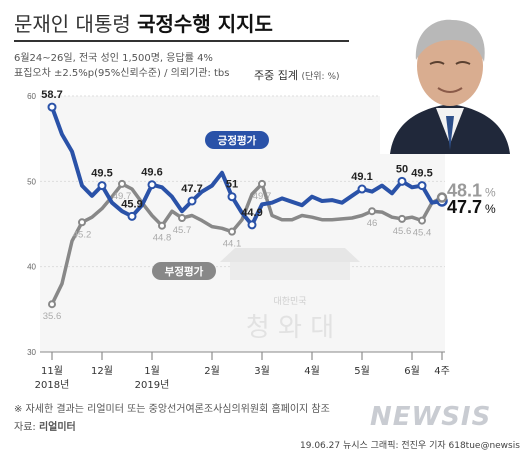  I want to click on negative-value-label: 44.1, so click(232, 244).